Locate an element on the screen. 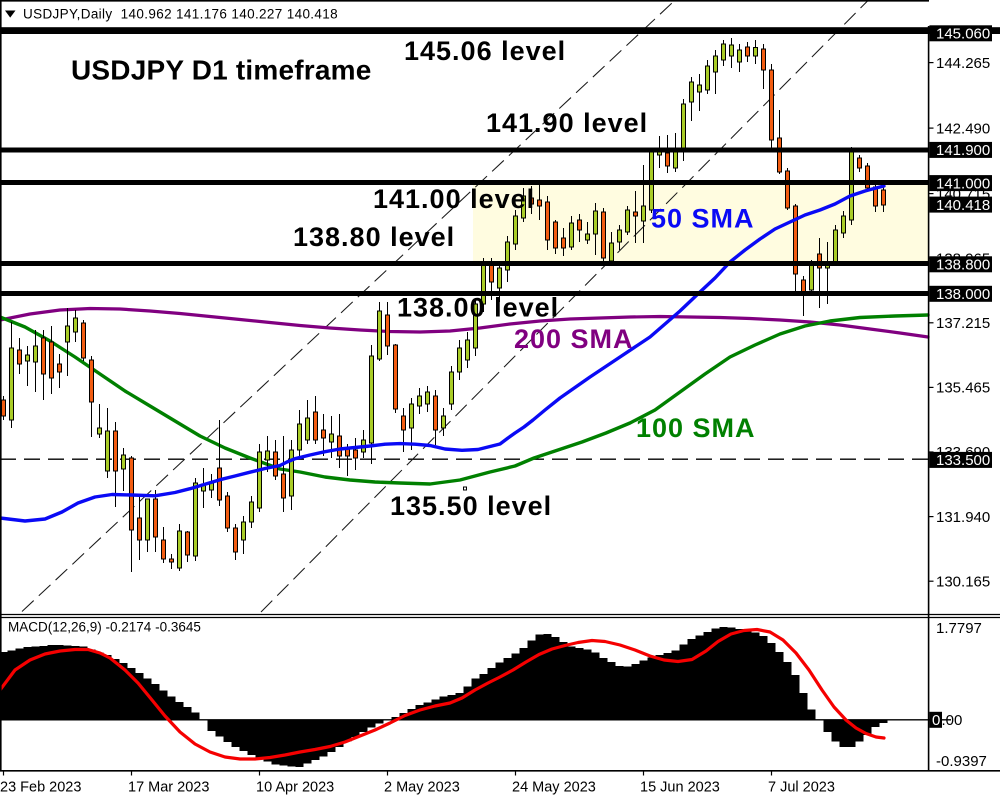 This screenshot has height=805, width=1000. svg-text: 131.940 is located at coordinates (963, 517).